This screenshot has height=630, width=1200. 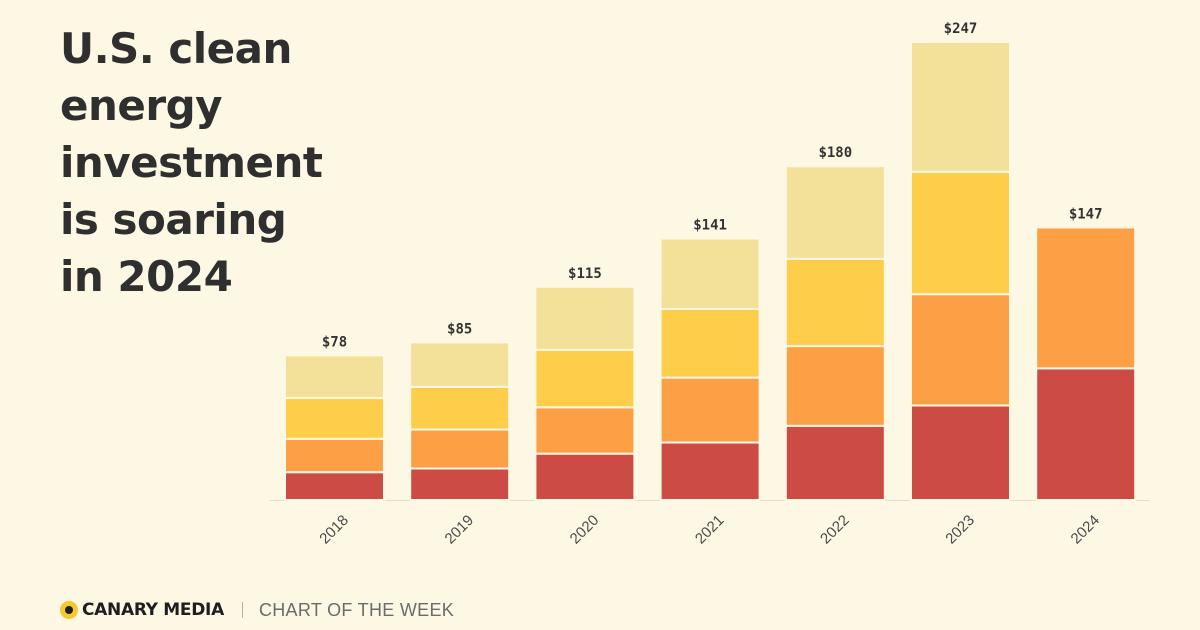 What do you see at coordinates (176, 48) in the screenshot?
I see `title-line: U.S. clean` at bounding box center [176, 48].